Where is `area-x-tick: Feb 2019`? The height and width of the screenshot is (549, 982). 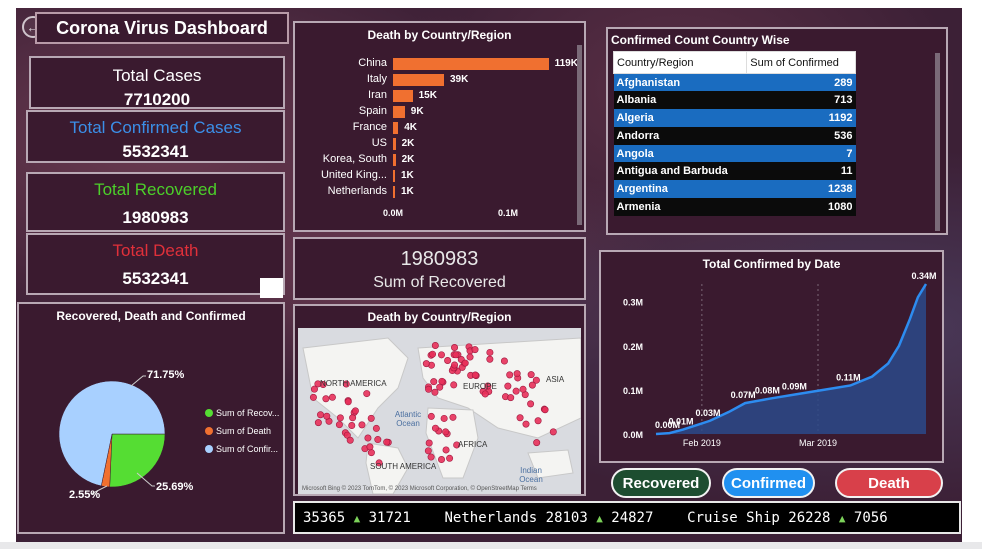
area-x-tick: Feb 2019 is located at coordinates (702, 443).